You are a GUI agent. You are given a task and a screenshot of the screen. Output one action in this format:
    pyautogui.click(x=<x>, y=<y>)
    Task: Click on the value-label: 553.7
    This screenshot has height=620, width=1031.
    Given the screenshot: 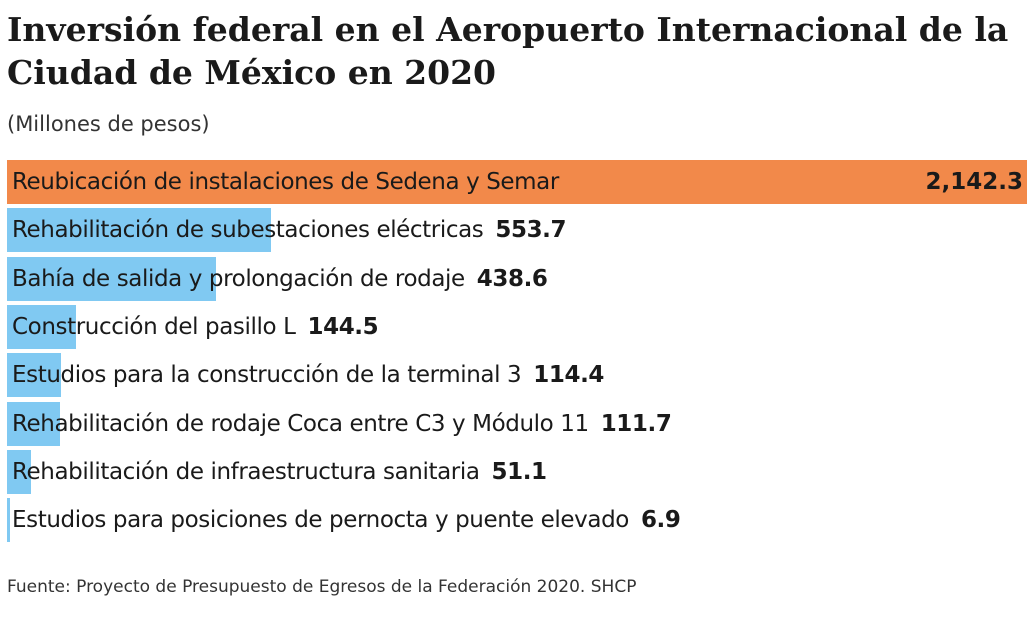 What is the action you would take?
    pyautogui.click(x=531, y=230)
    